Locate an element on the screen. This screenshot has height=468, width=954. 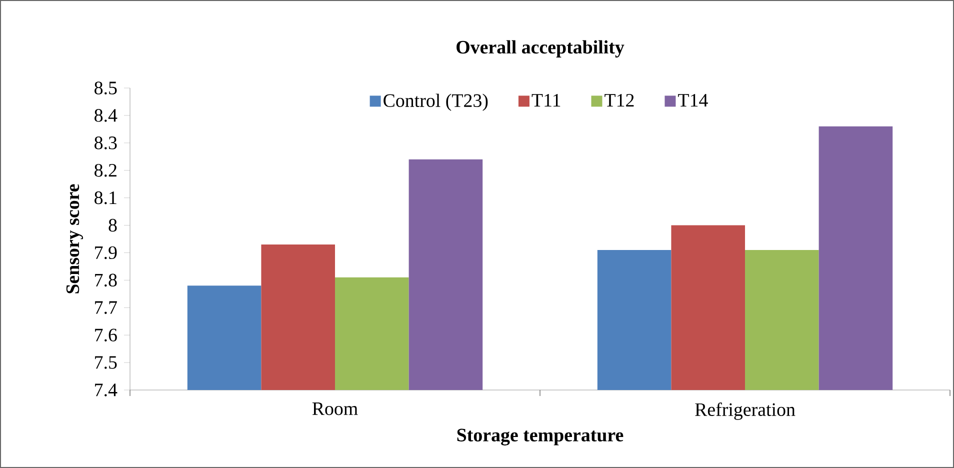
y-tick-label: 7.4 is located at coordinates (106, 390).